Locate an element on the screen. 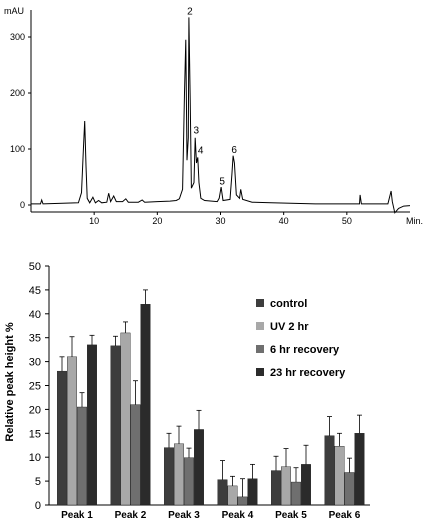  chromatogram-peak-labels: 2 3 4 5 6 is located at coordinates (212, 97).